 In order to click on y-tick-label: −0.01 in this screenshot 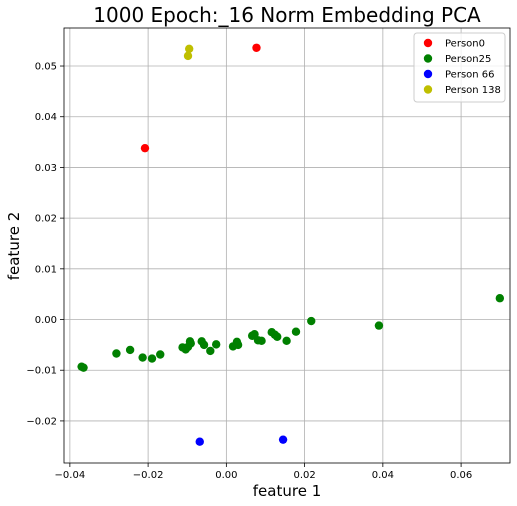, I will do `click(41, 371)`.